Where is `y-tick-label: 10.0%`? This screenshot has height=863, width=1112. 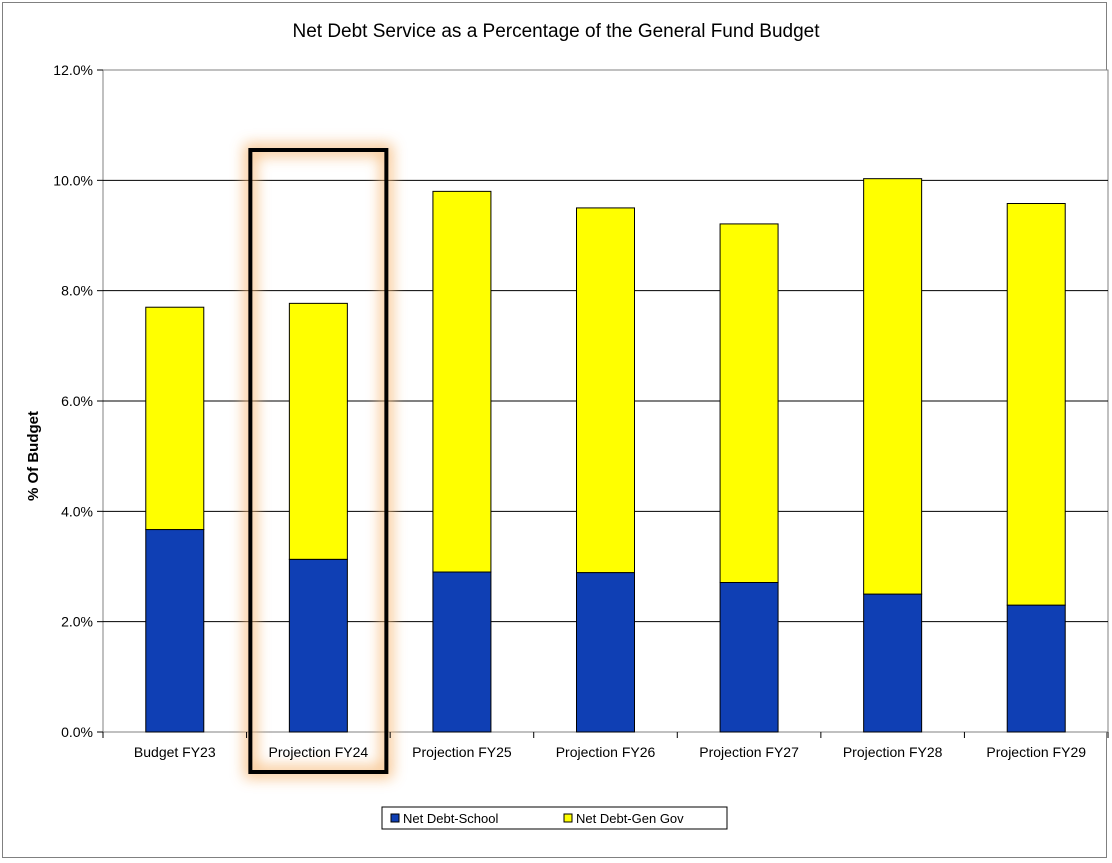
y-tick-label: 10.0% is located at coordinates (73, 180).